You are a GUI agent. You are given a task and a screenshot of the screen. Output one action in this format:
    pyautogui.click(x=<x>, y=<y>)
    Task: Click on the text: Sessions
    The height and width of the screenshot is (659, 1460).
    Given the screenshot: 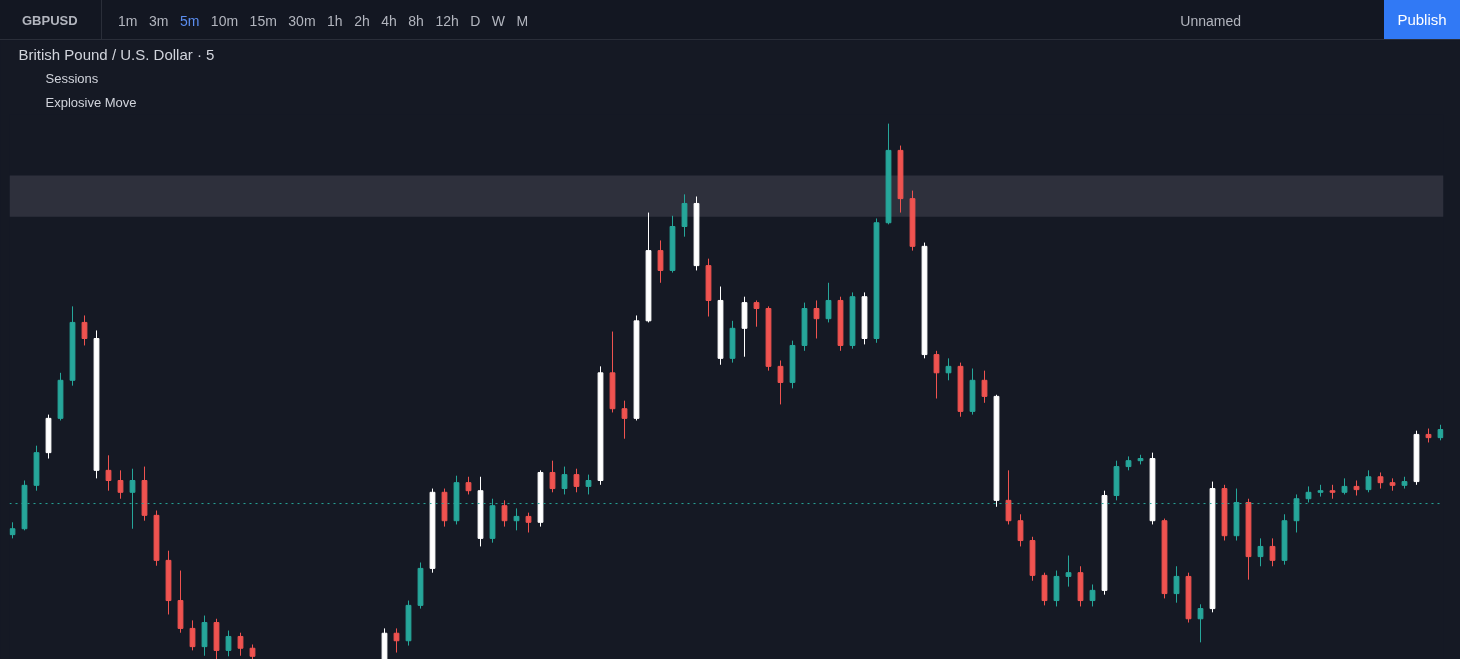 What is the action you would take?
    pyautogui.click(x=72, y=78)
    